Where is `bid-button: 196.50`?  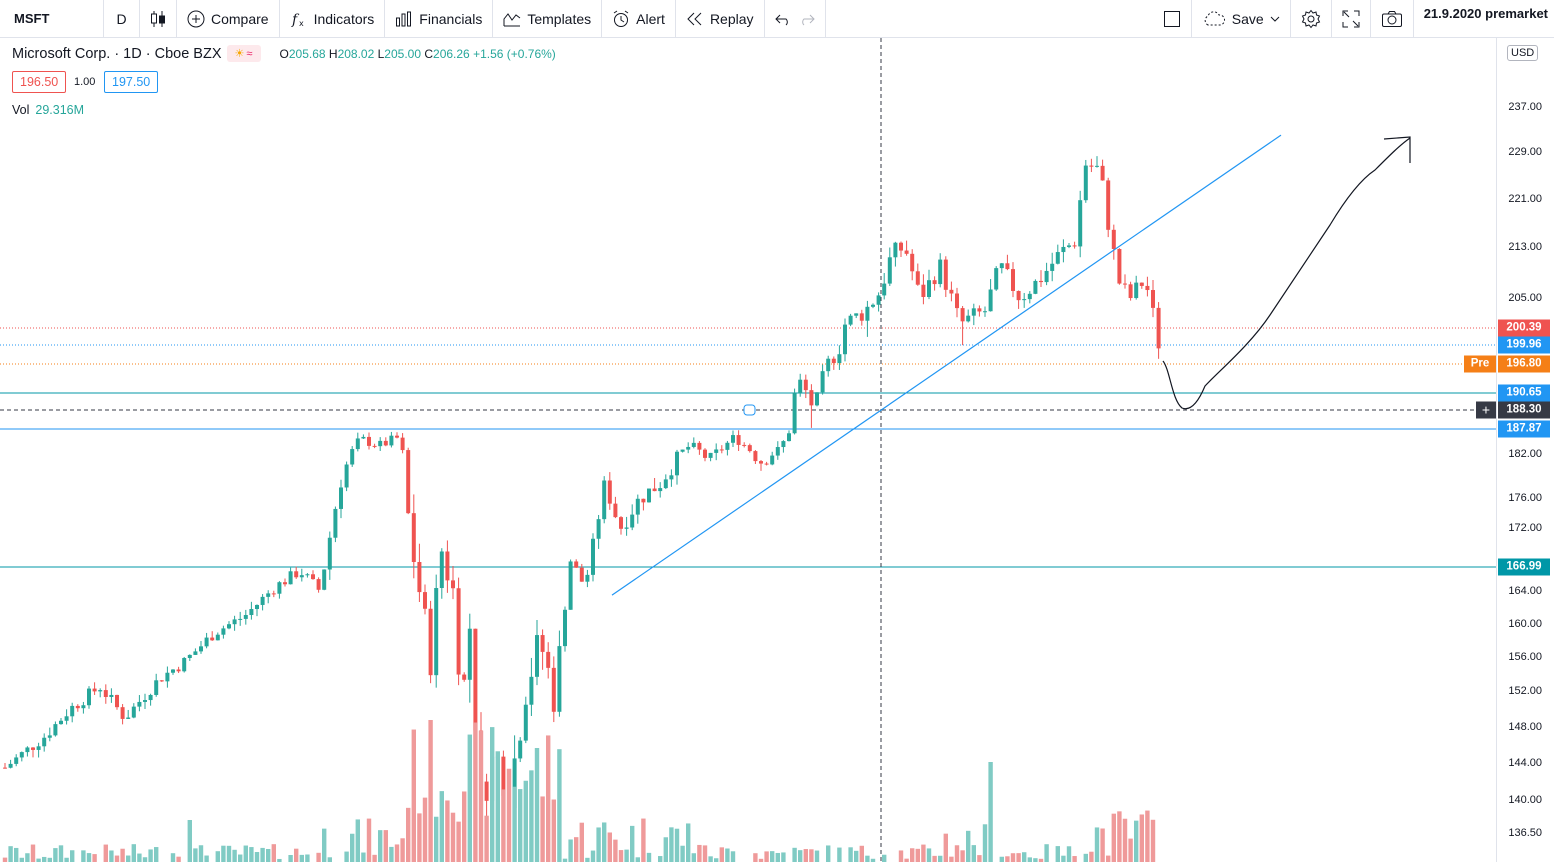
bid-button: 196.50 is located at coordinates (39, 82).